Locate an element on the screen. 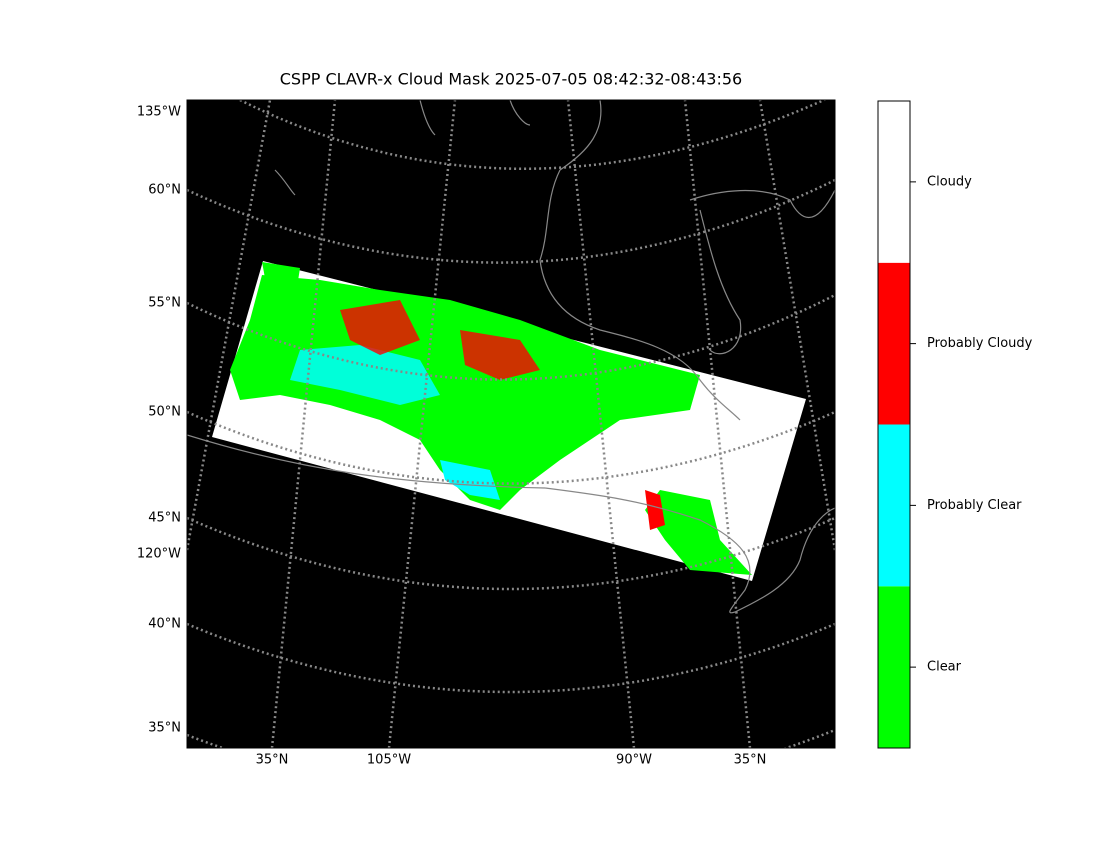 The width and height of the screenshot is (1120, 844). swath-probably-cloudy is located at coordinates (380, 327).